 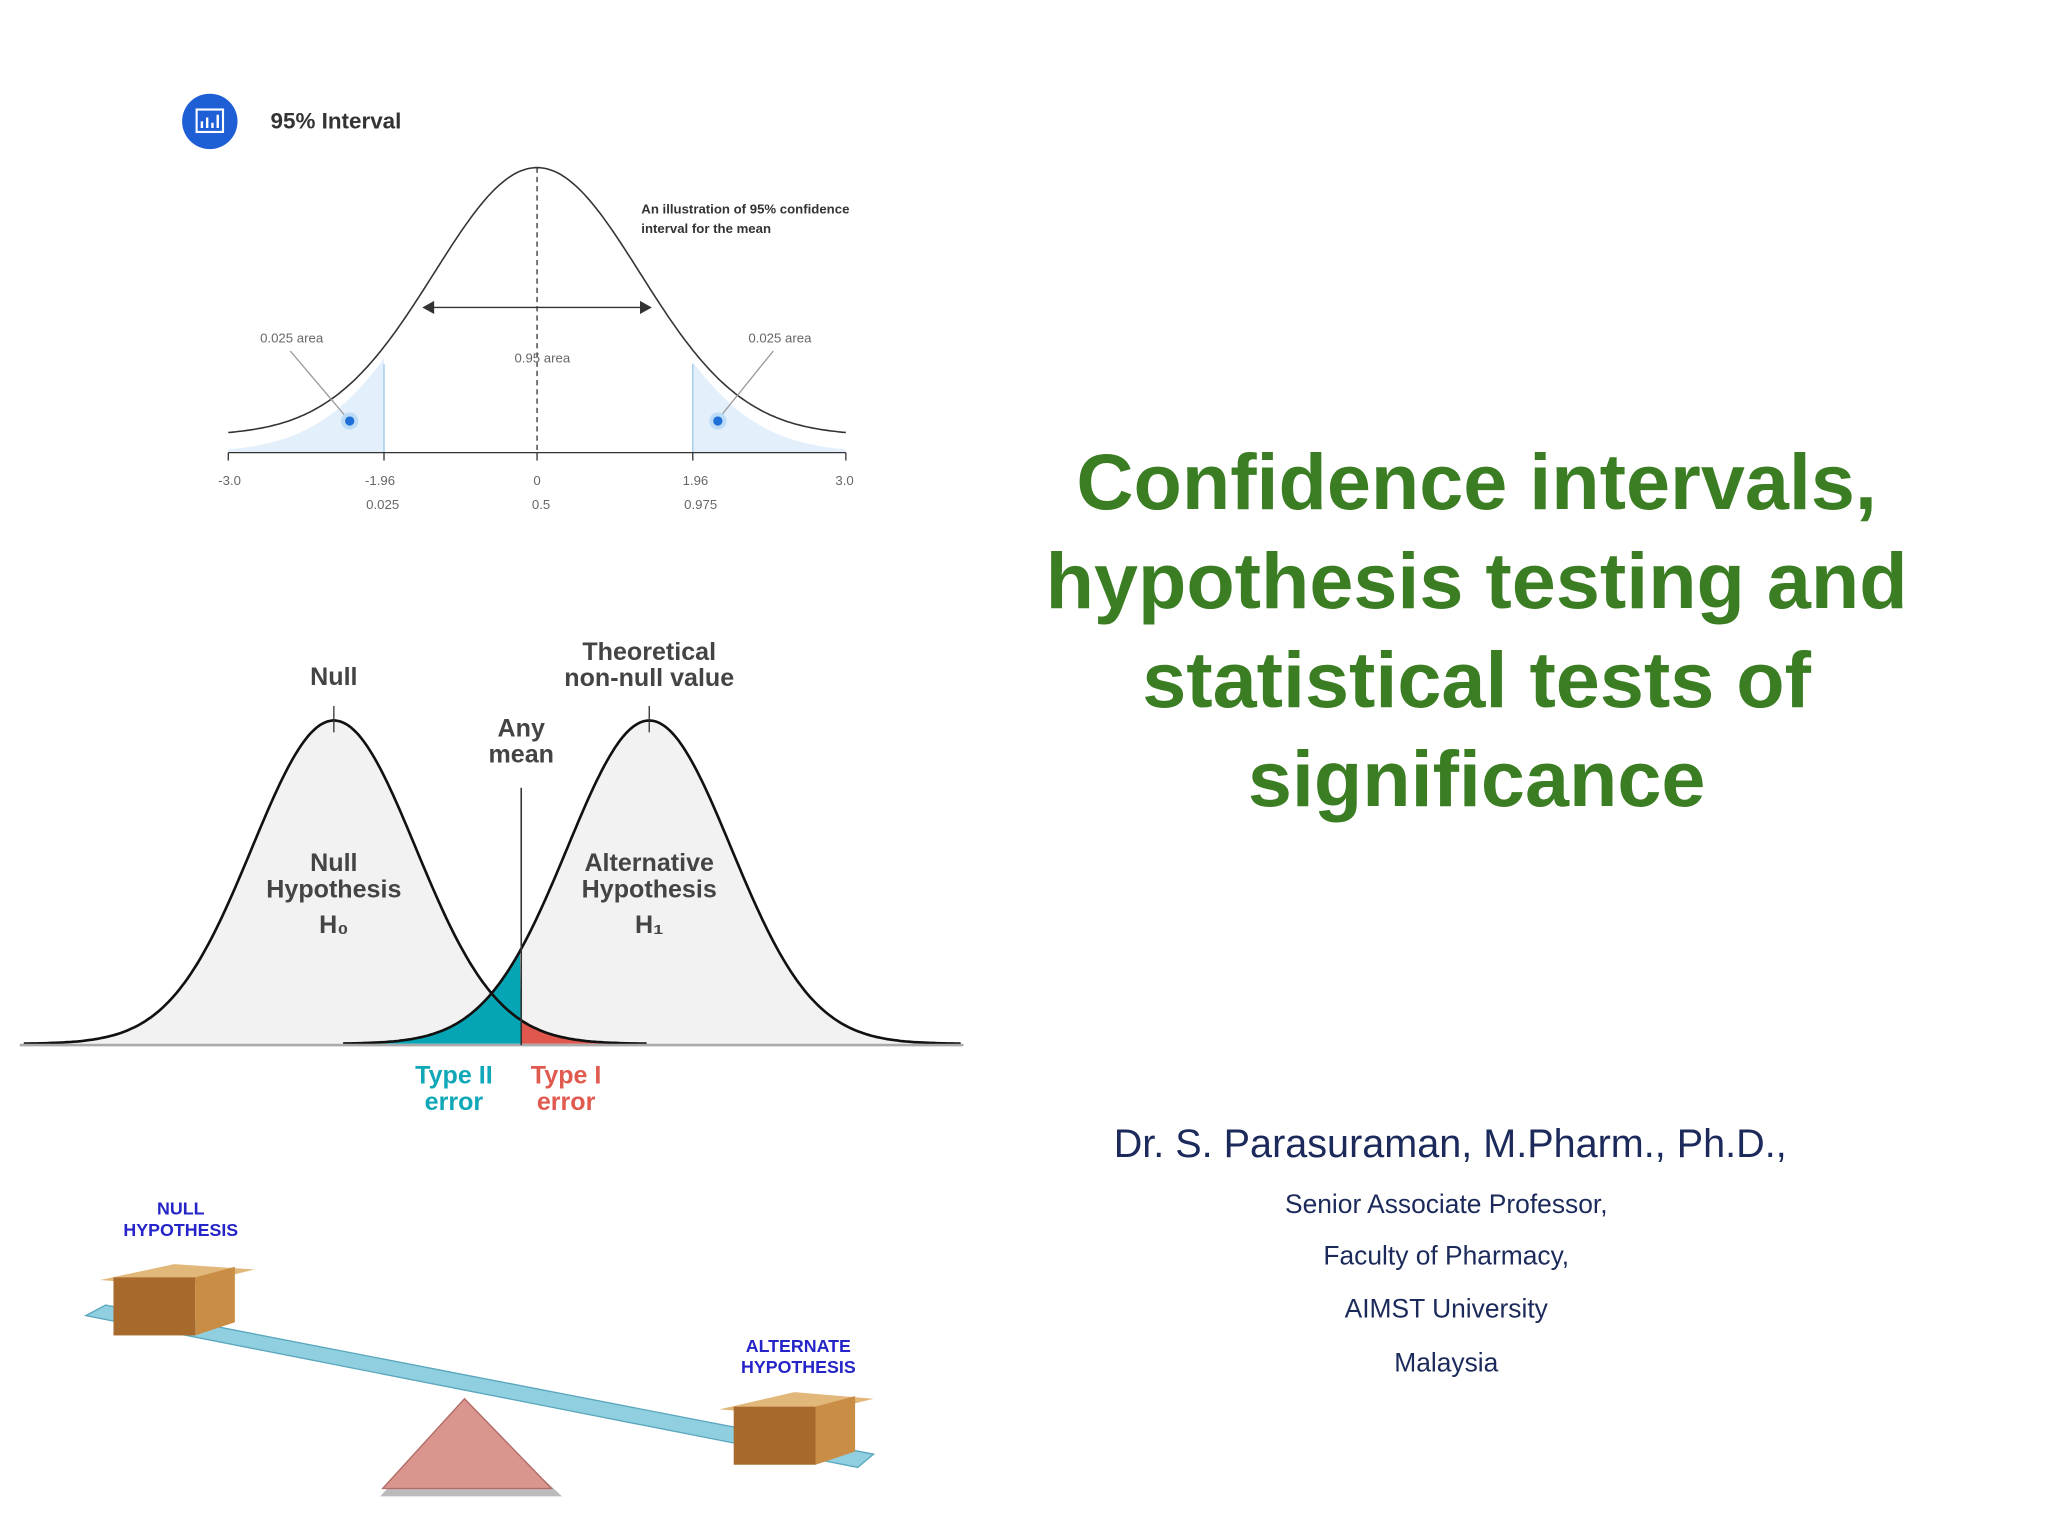 What do you see at coordinates (382, 504) in the screenshot?
I see `axis-label: 0.025` at bounding box center [382, 504].